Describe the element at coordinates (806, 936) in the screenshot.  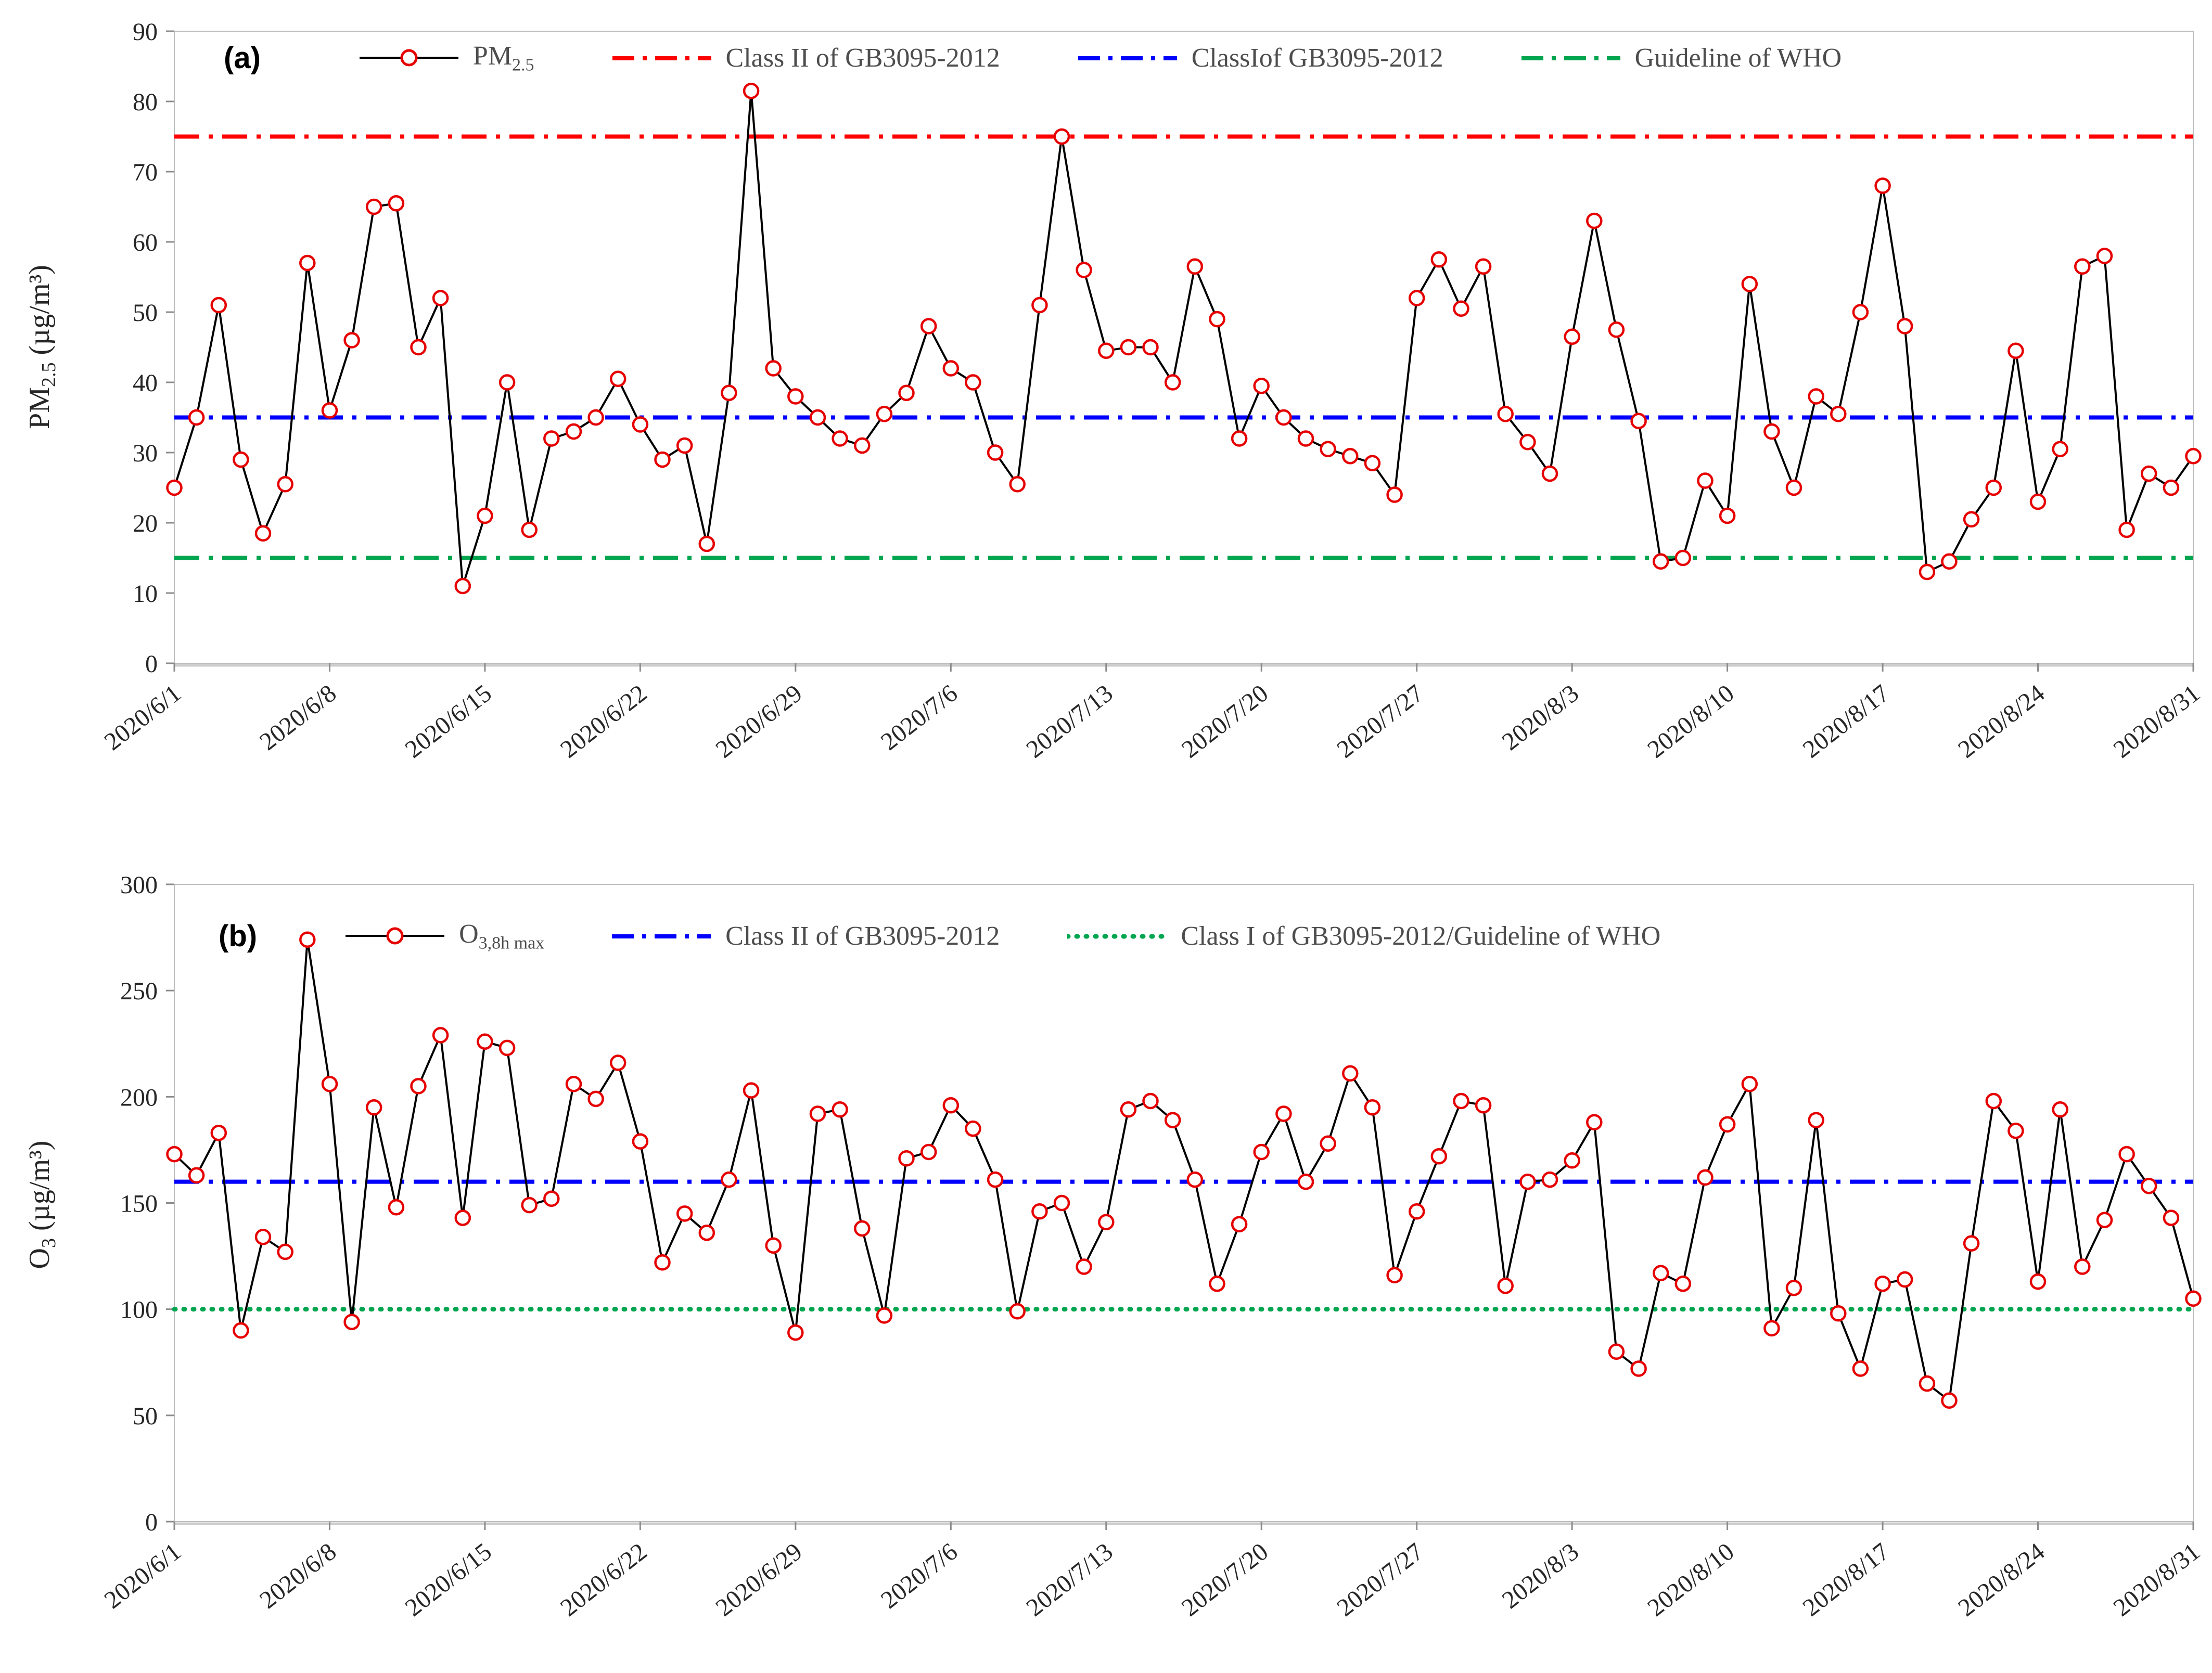
I see `legend-item-class2-b: Class II of GB3095-2012` at that location.